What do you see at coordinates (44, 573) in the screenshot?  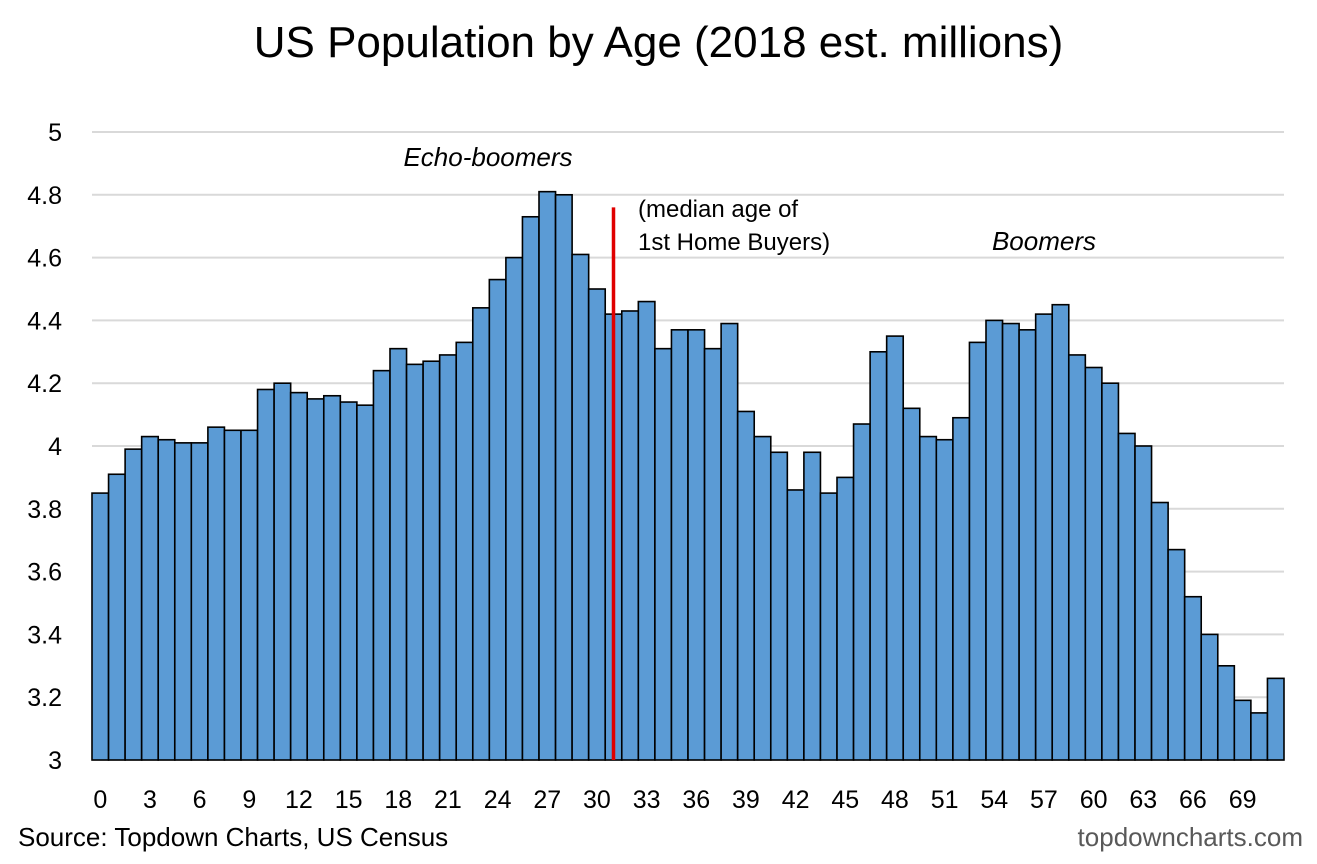 I see `y-tick-label: 3.6` at bounding box center [44, 573].